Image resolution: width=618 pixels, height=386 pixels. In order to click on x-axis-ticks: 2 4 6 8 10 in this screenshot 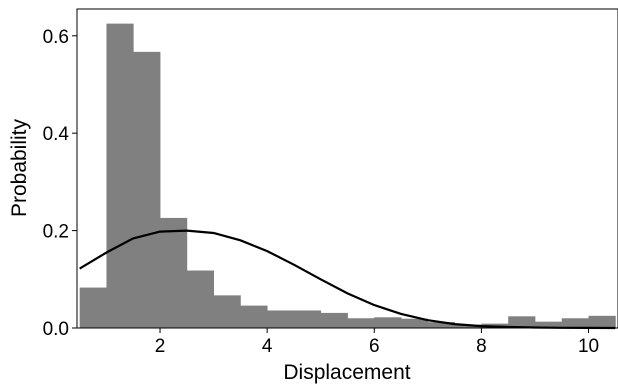, I will do `click(377, 342)`.